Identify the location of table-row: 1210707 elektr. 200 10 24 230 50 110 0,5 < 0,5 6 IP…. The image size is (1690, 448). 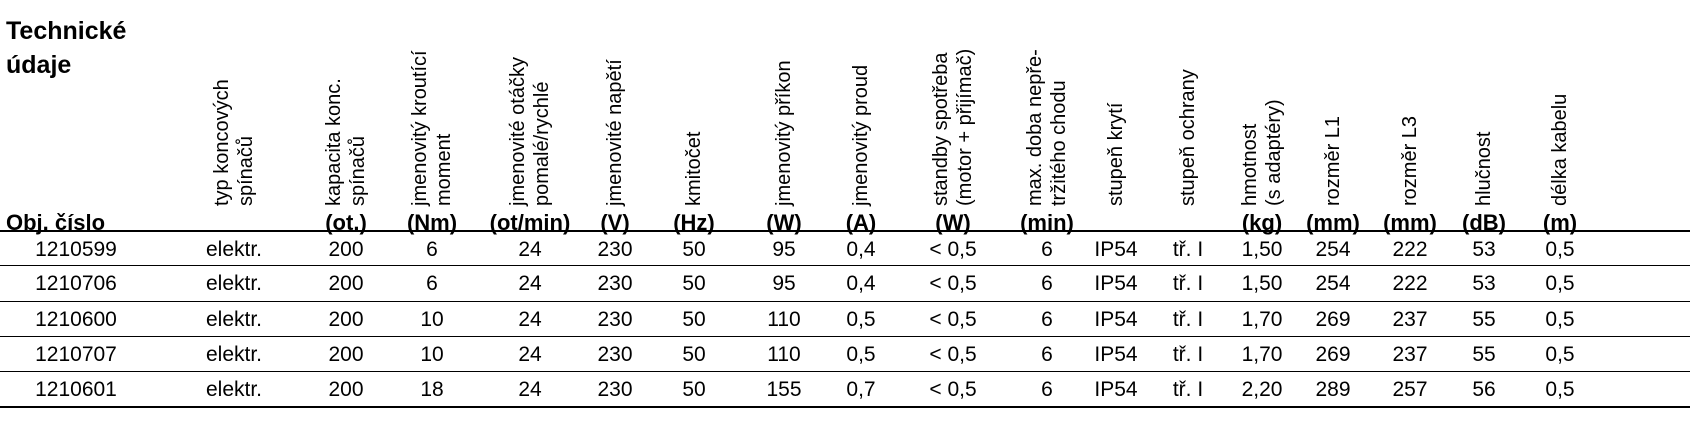
(845, 355).